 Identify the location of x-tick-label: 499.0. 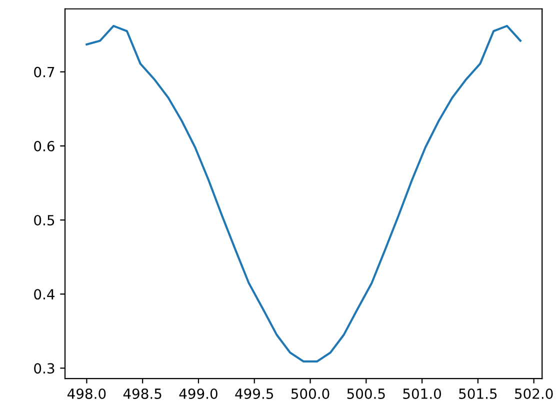
(198, 393).